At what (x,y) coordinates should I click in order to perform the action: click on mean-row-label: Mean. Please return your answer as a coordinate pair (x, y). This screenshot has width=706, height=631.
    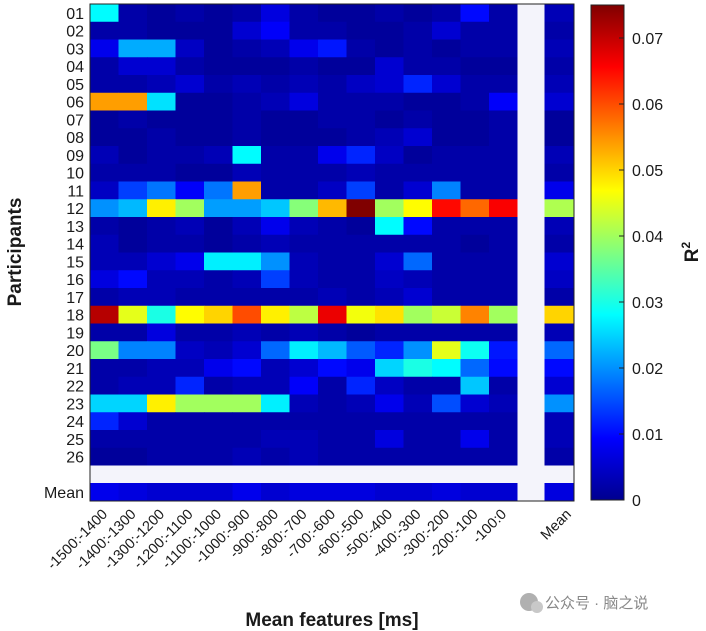
    Looking at the image, I should click on (64, 493).